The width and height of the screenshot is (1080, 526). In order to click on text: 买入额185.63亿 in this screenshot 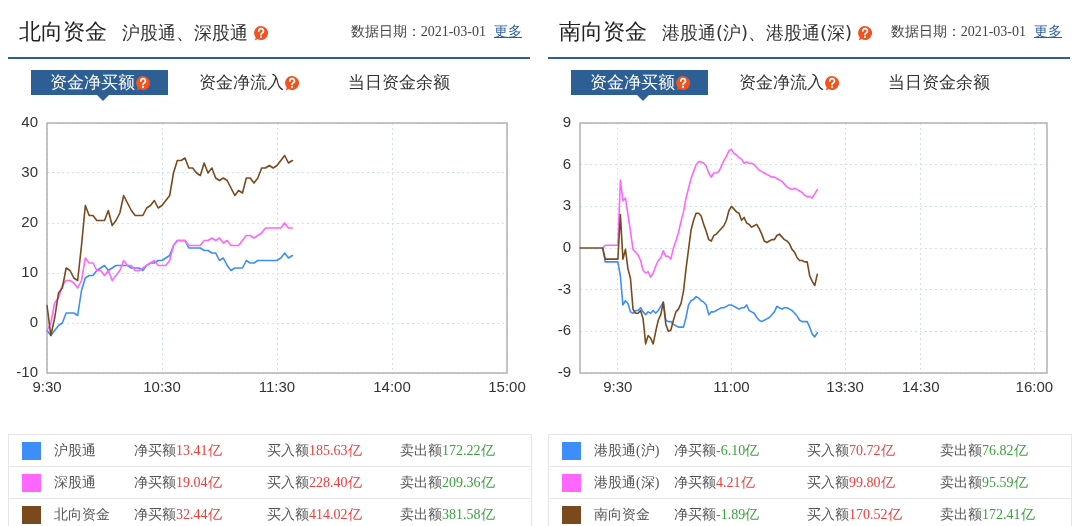, I will do `click(314, 450)`.